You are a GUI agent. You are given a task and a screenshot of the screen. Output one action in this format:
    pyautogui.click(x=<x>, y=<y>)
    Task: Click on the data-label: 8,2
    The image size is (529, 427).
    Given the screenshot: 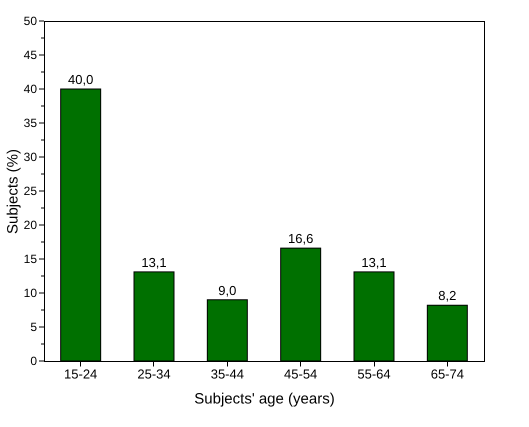 What is the action you would take?
    pyautogui.click(x=447, y=296)
    